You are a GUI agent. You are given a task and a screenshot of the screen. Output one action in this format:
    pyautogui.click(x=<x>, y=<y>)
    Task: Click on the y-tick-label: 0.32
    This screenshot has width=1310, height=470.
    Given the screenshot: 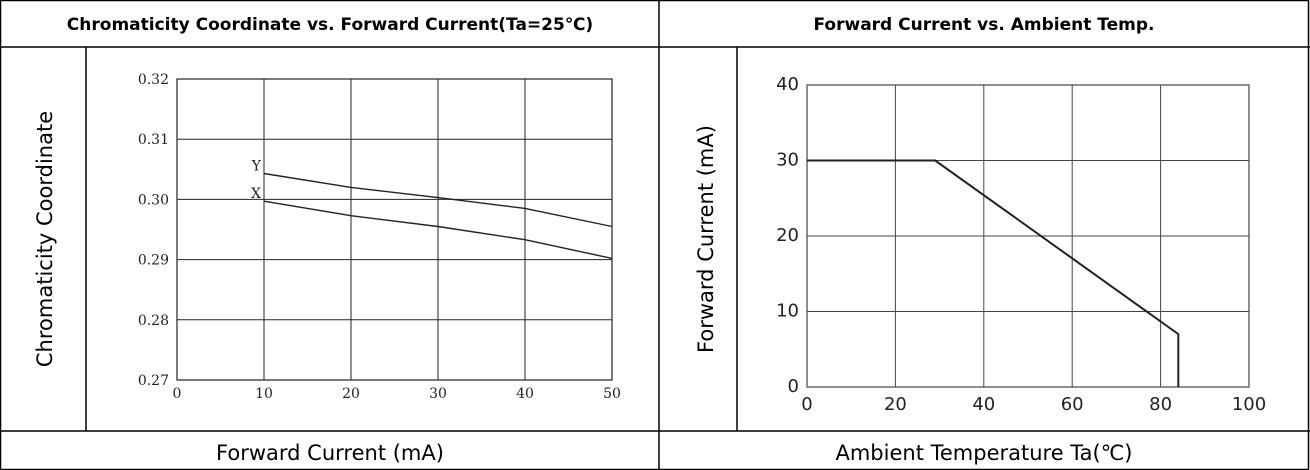 What is the action you would take?
    pyautogui.click(x=153, y=80)
    